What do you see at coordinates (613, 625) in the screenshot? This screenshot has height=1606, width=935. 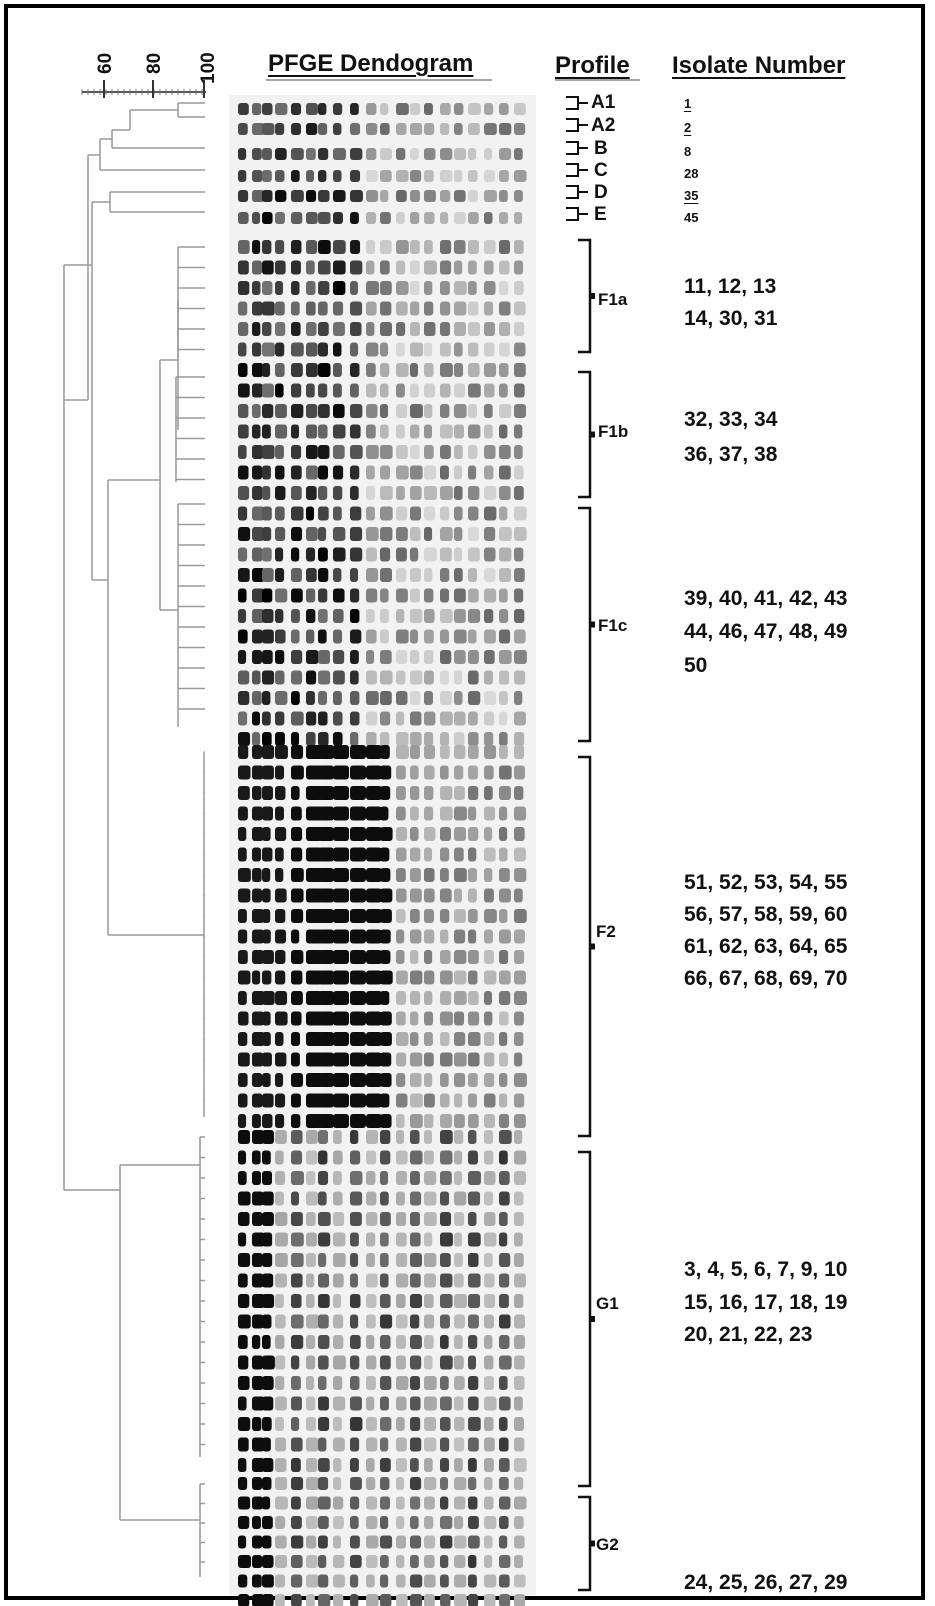 I see `group-label-f1c: F1c` at bounding box center [613, 625].